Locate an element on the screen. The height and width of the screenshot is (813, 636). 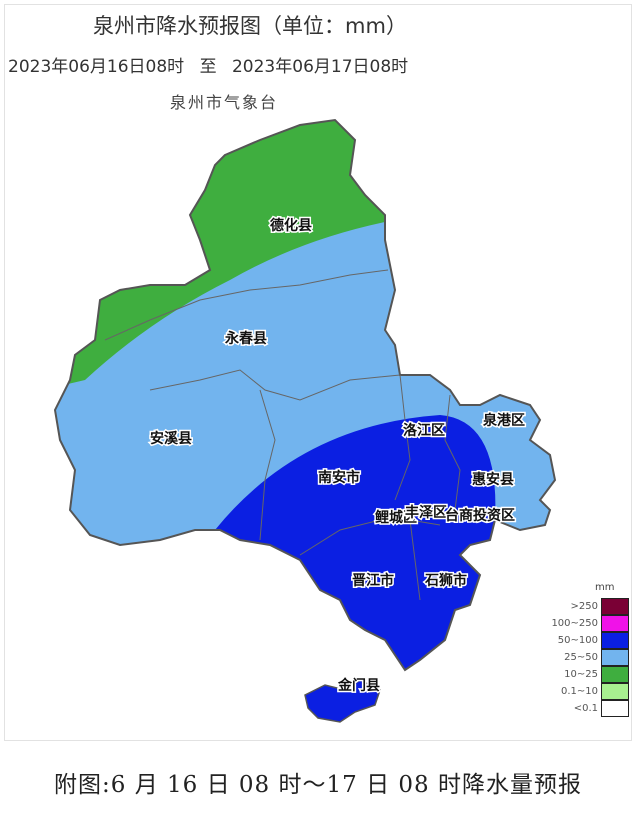
legend-item: 100~250 is located at coordinates (588, 624).